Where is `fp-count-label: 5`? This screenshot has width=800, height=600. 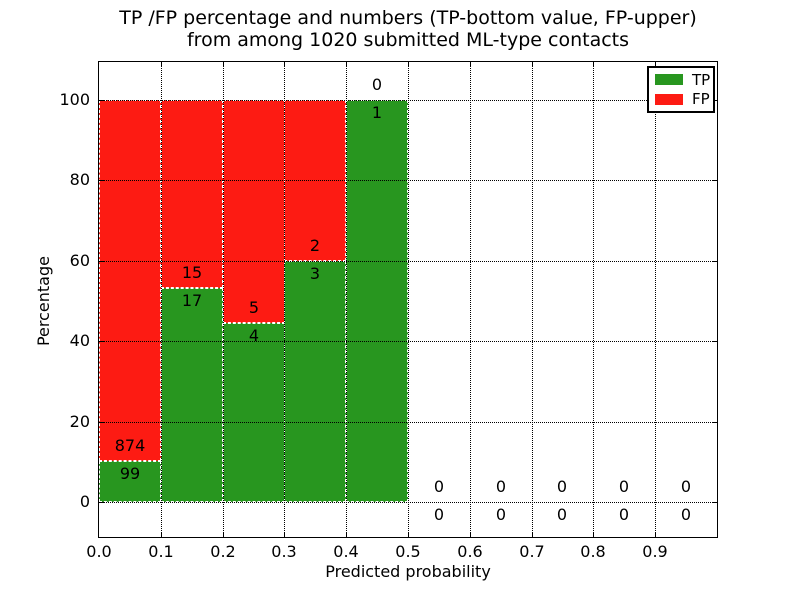 fp-count-label: 5 is located at coordinates (254, 307).